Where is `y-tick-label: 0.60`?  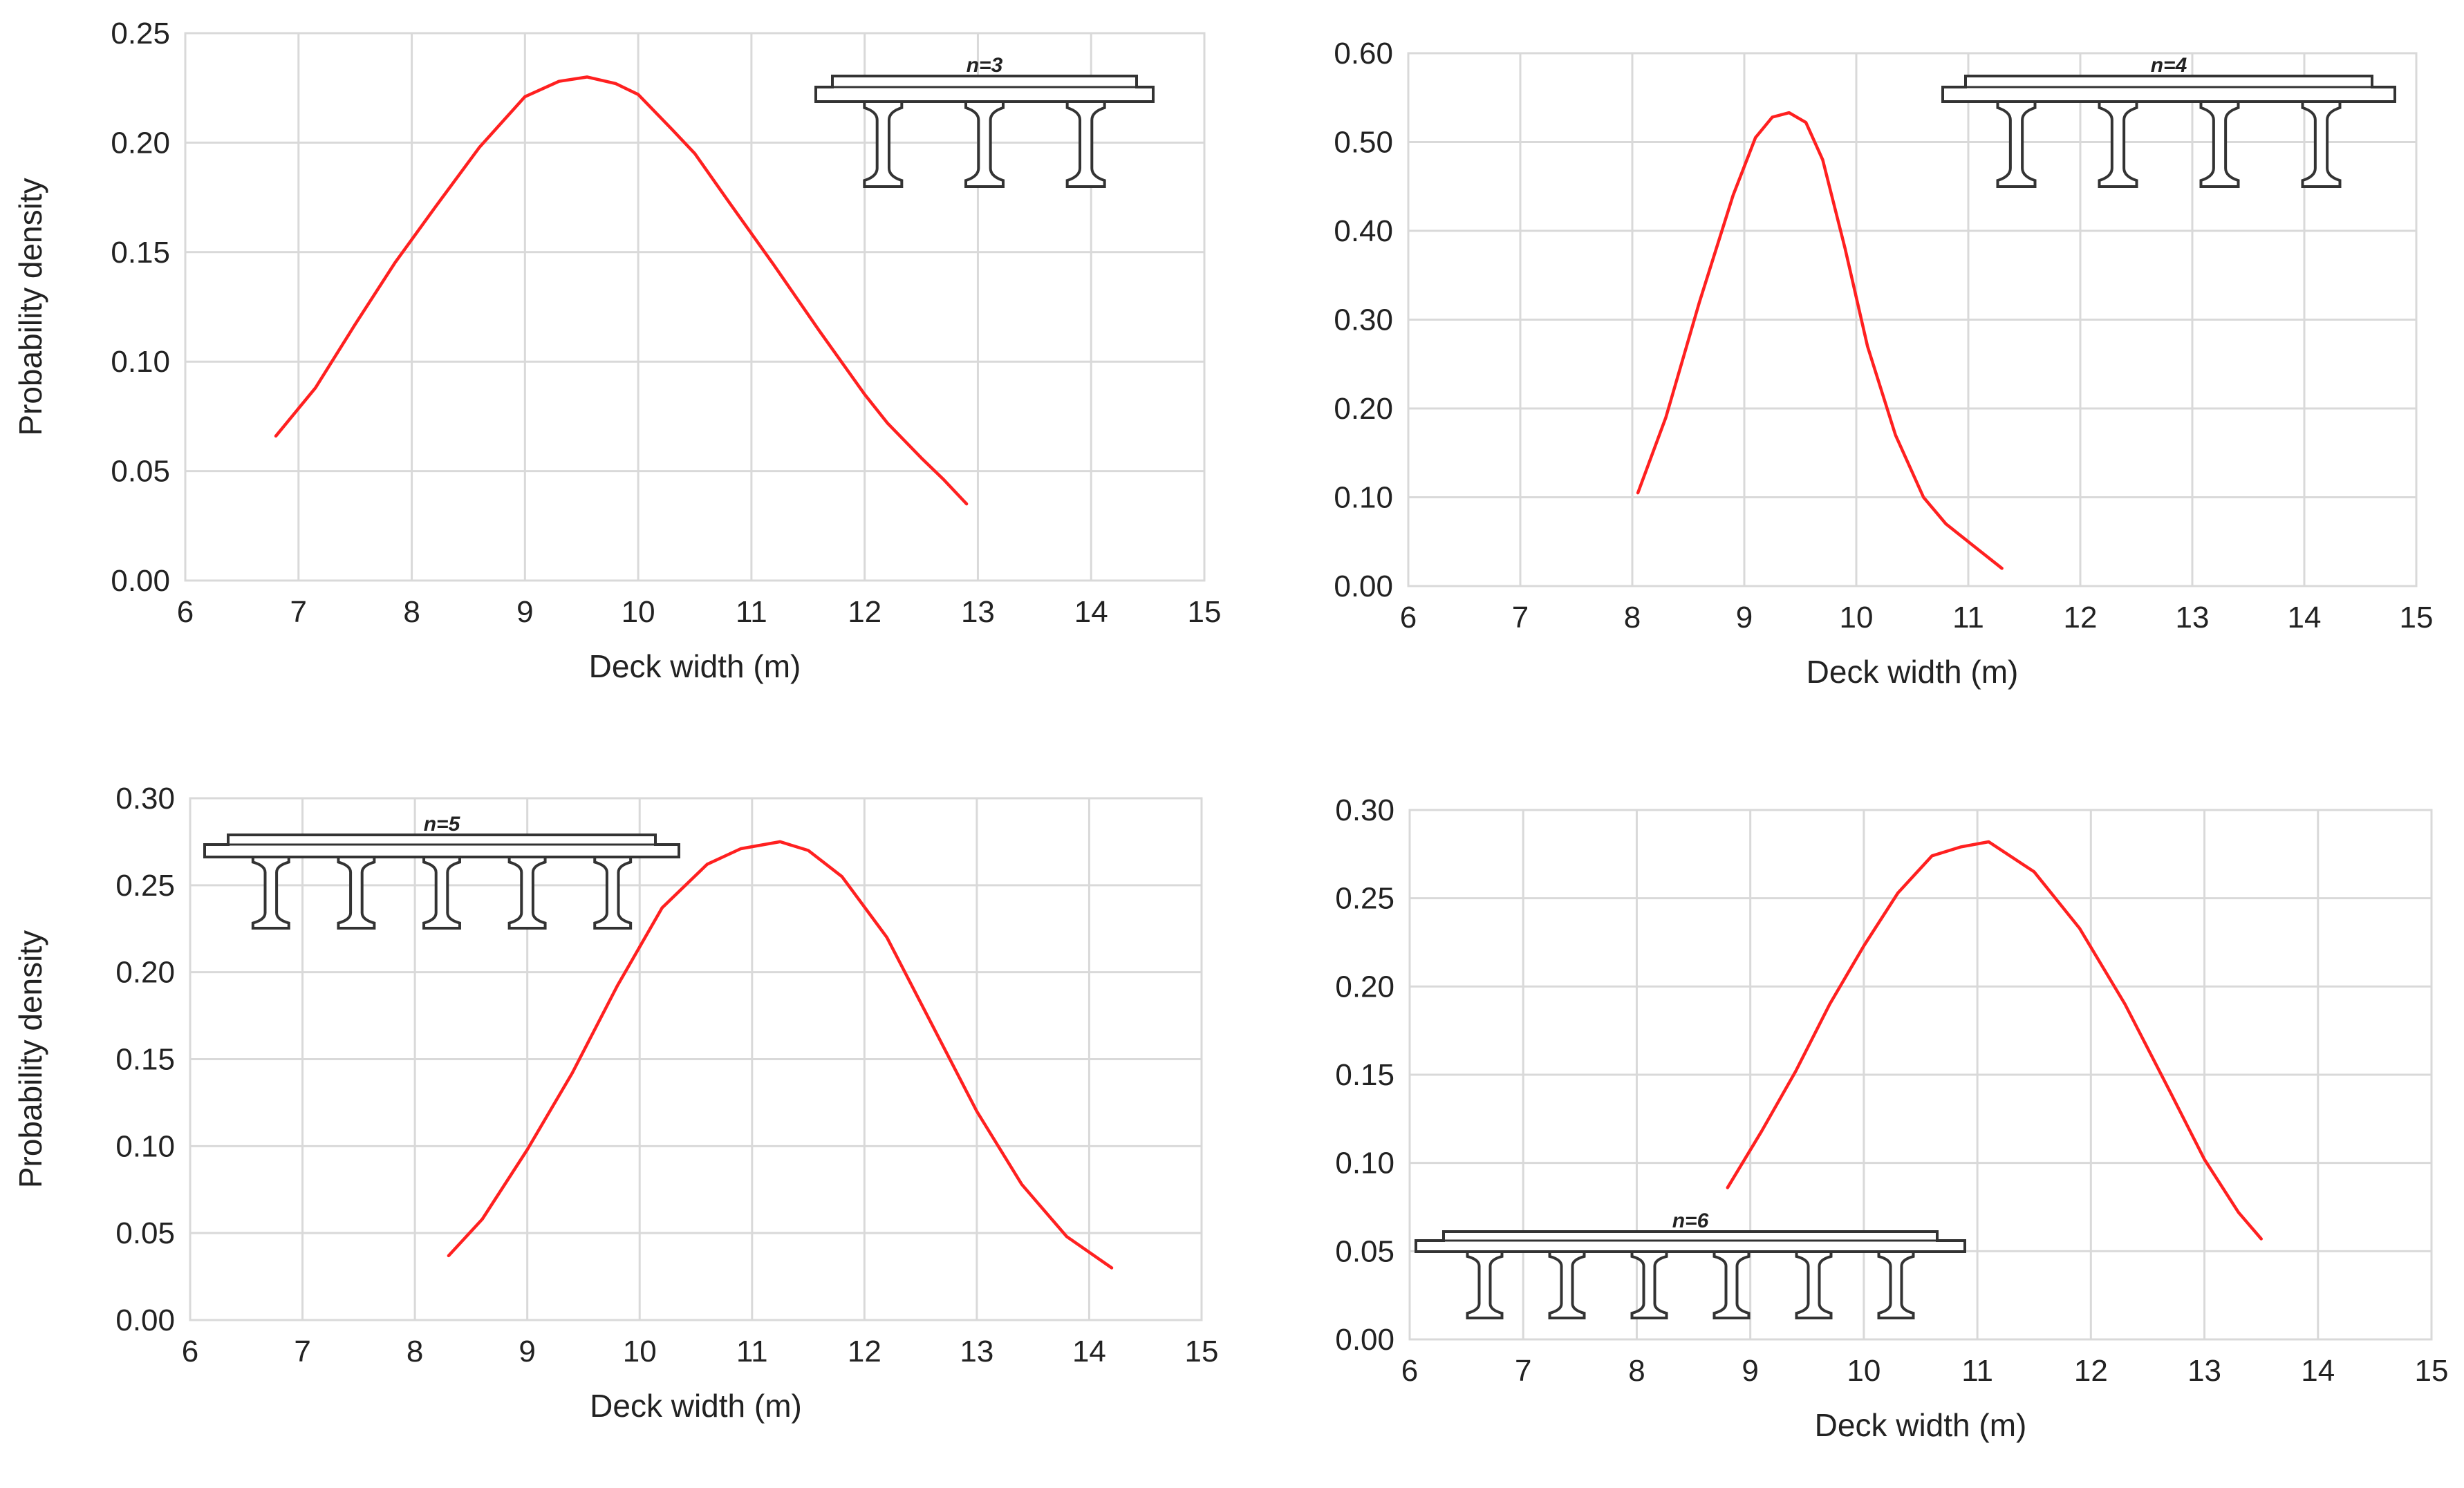
y-tick-label: 0.60 is located at coordinates (1363, 54).